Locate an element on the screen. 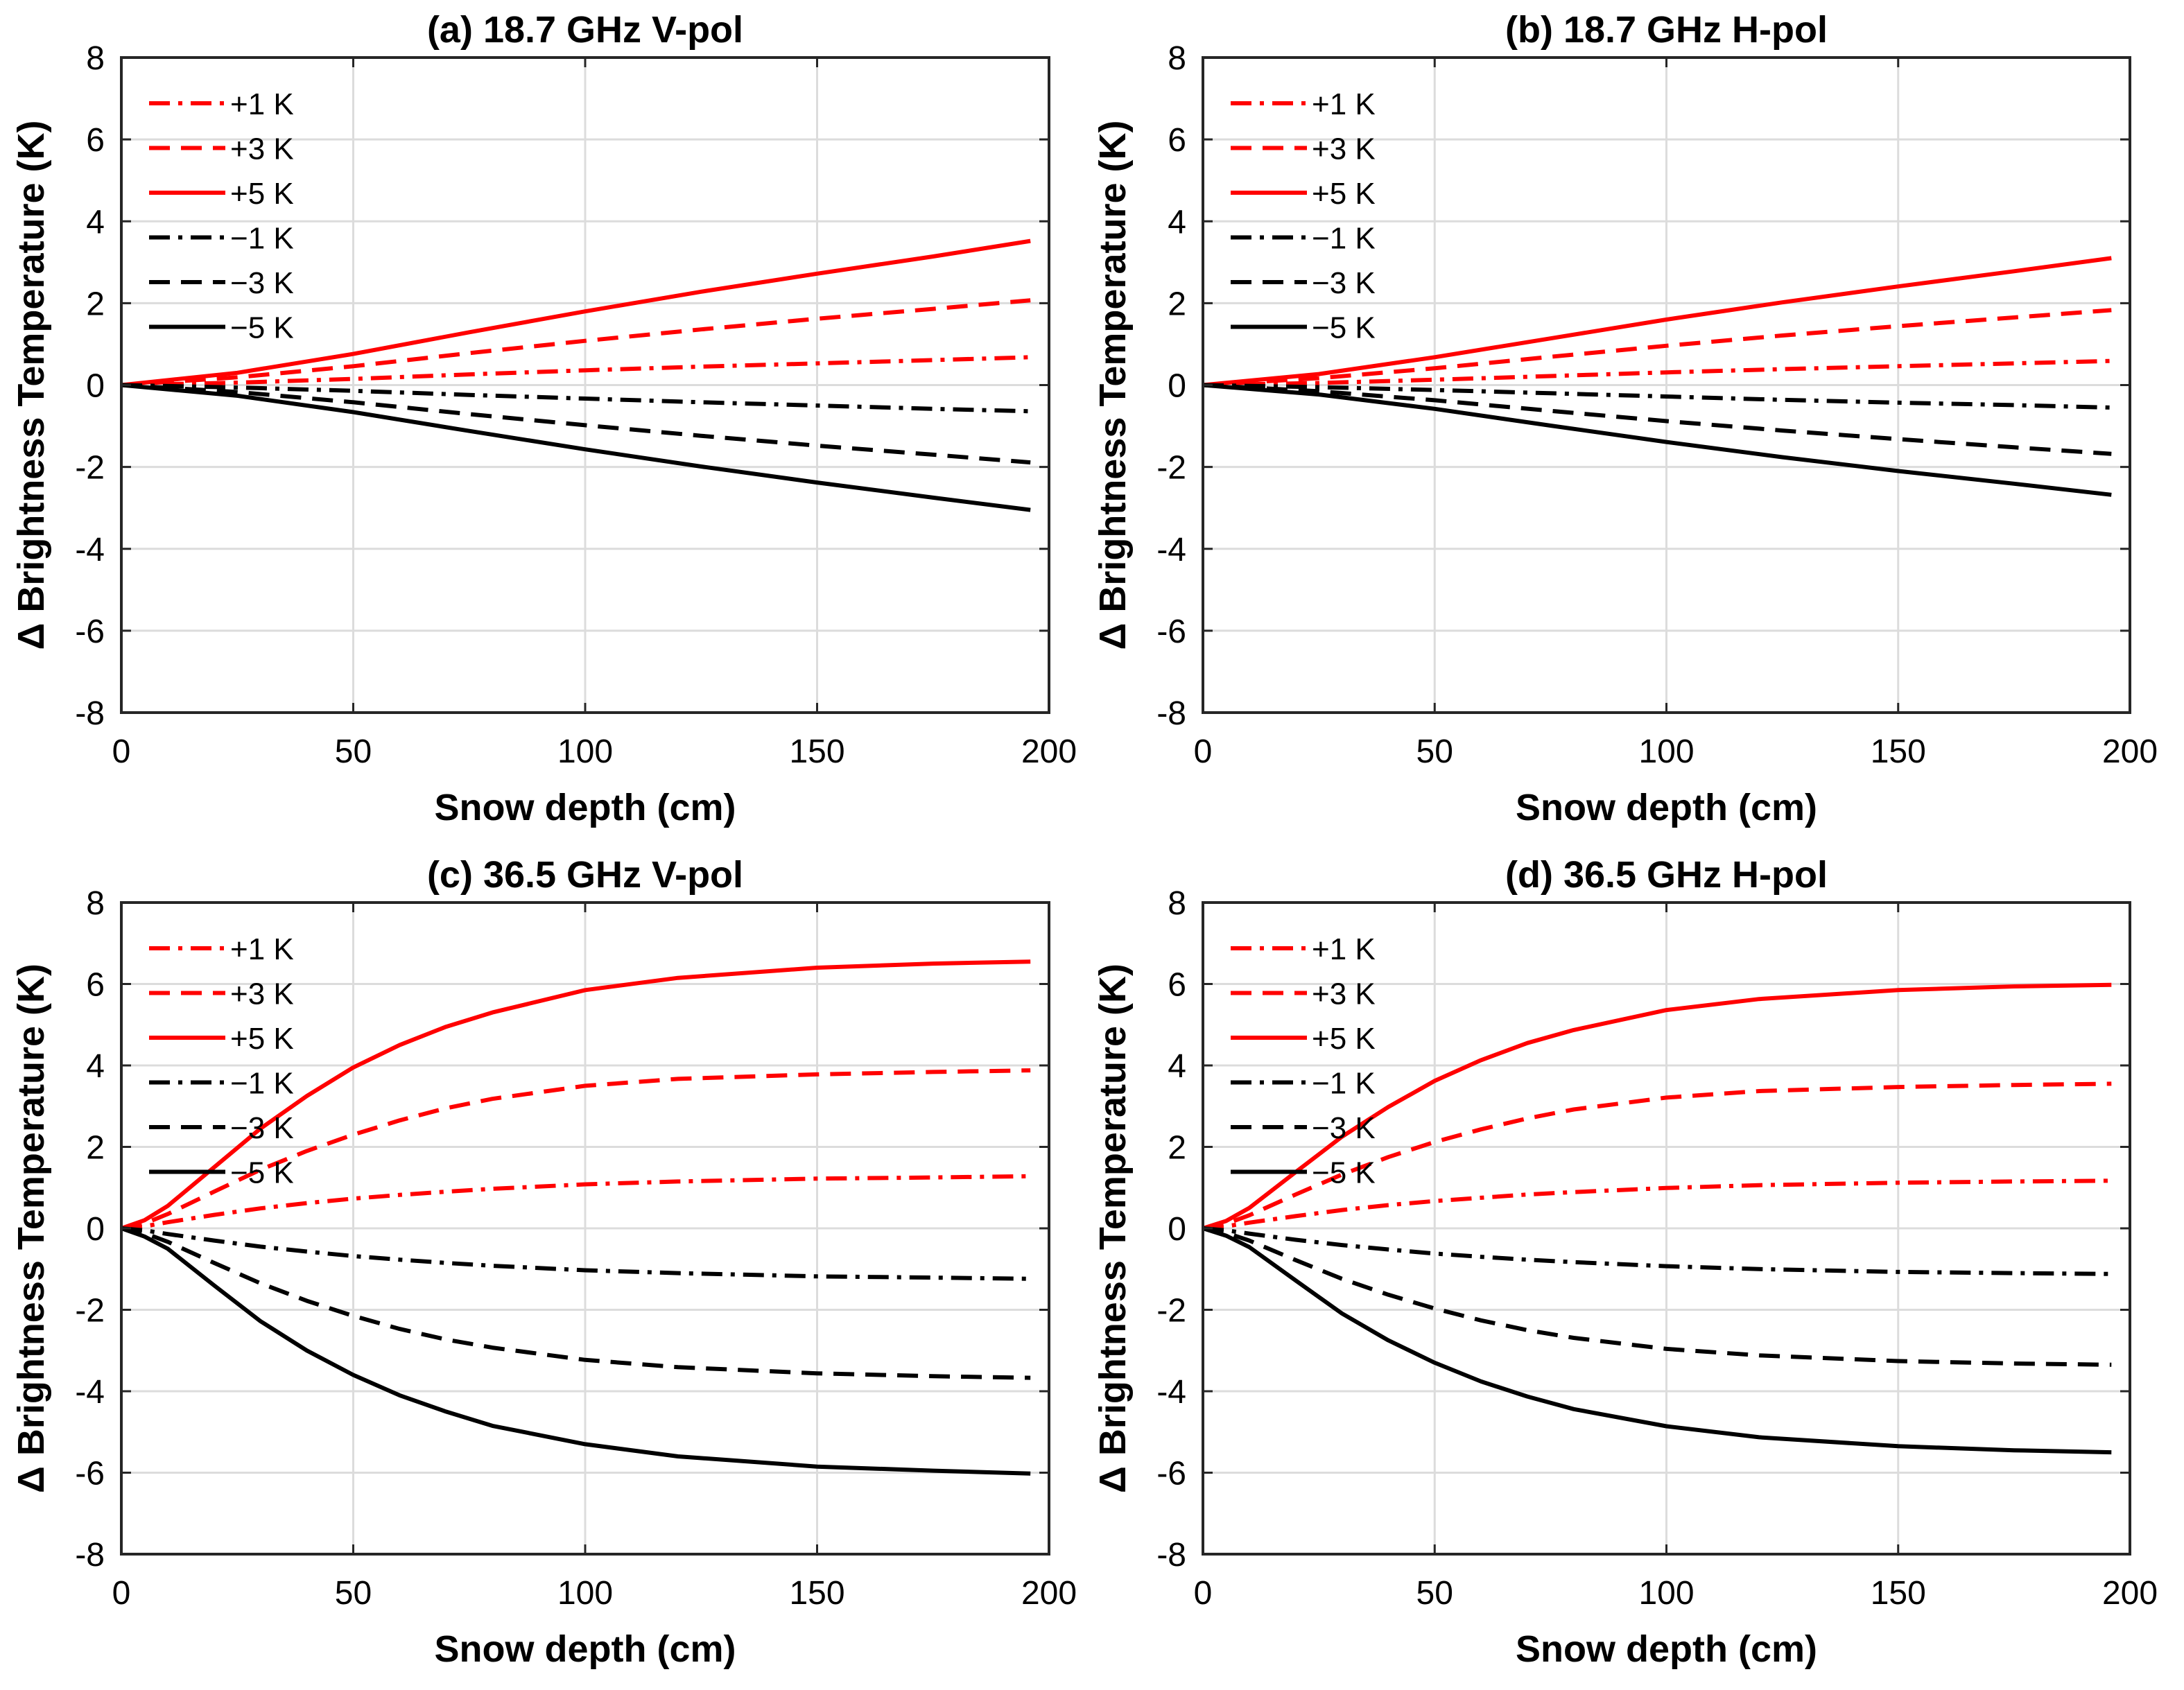  chart-title: (d) 36.5 GHz H-pol is located at coordinates (1666, 875).